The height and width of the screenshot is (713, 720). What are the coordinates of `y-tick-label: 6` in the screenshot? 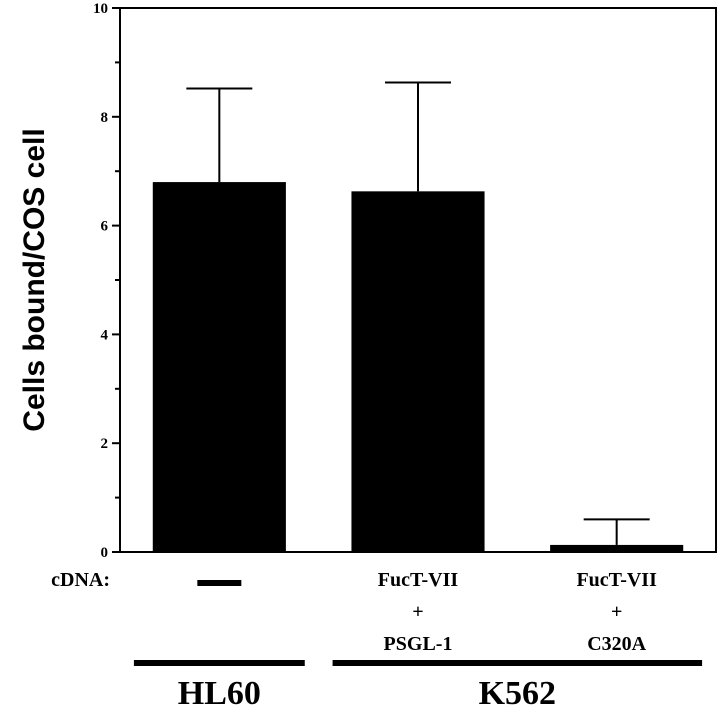 It's located at (105, 227).